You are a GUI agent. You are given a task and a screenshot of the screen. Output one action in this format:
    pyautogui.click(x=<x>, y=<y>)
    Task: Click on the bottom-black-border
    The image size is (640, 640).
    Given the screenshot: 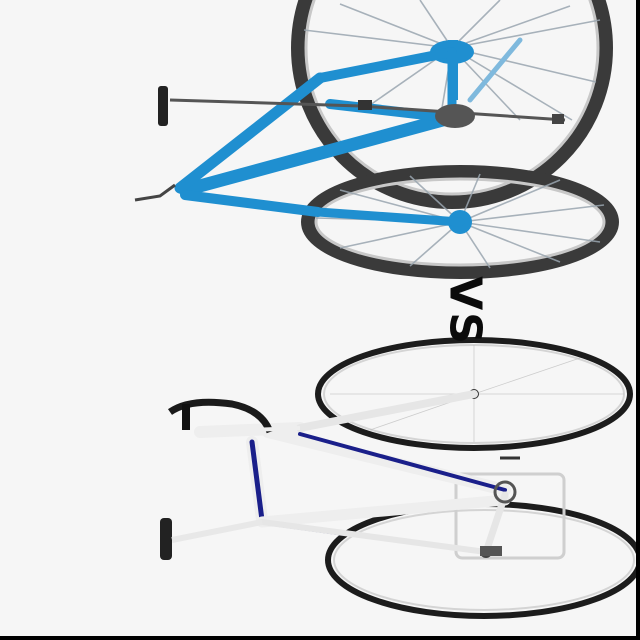 What is the action you would take?
    pyautogui.click(x=320, y=638)
    